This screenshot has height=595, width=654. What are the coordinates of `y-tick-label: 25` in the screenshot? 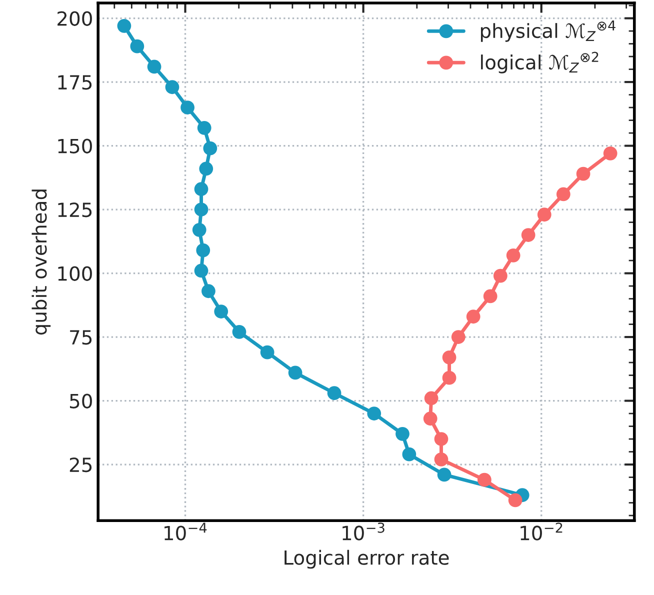 It's located at (81, 464).